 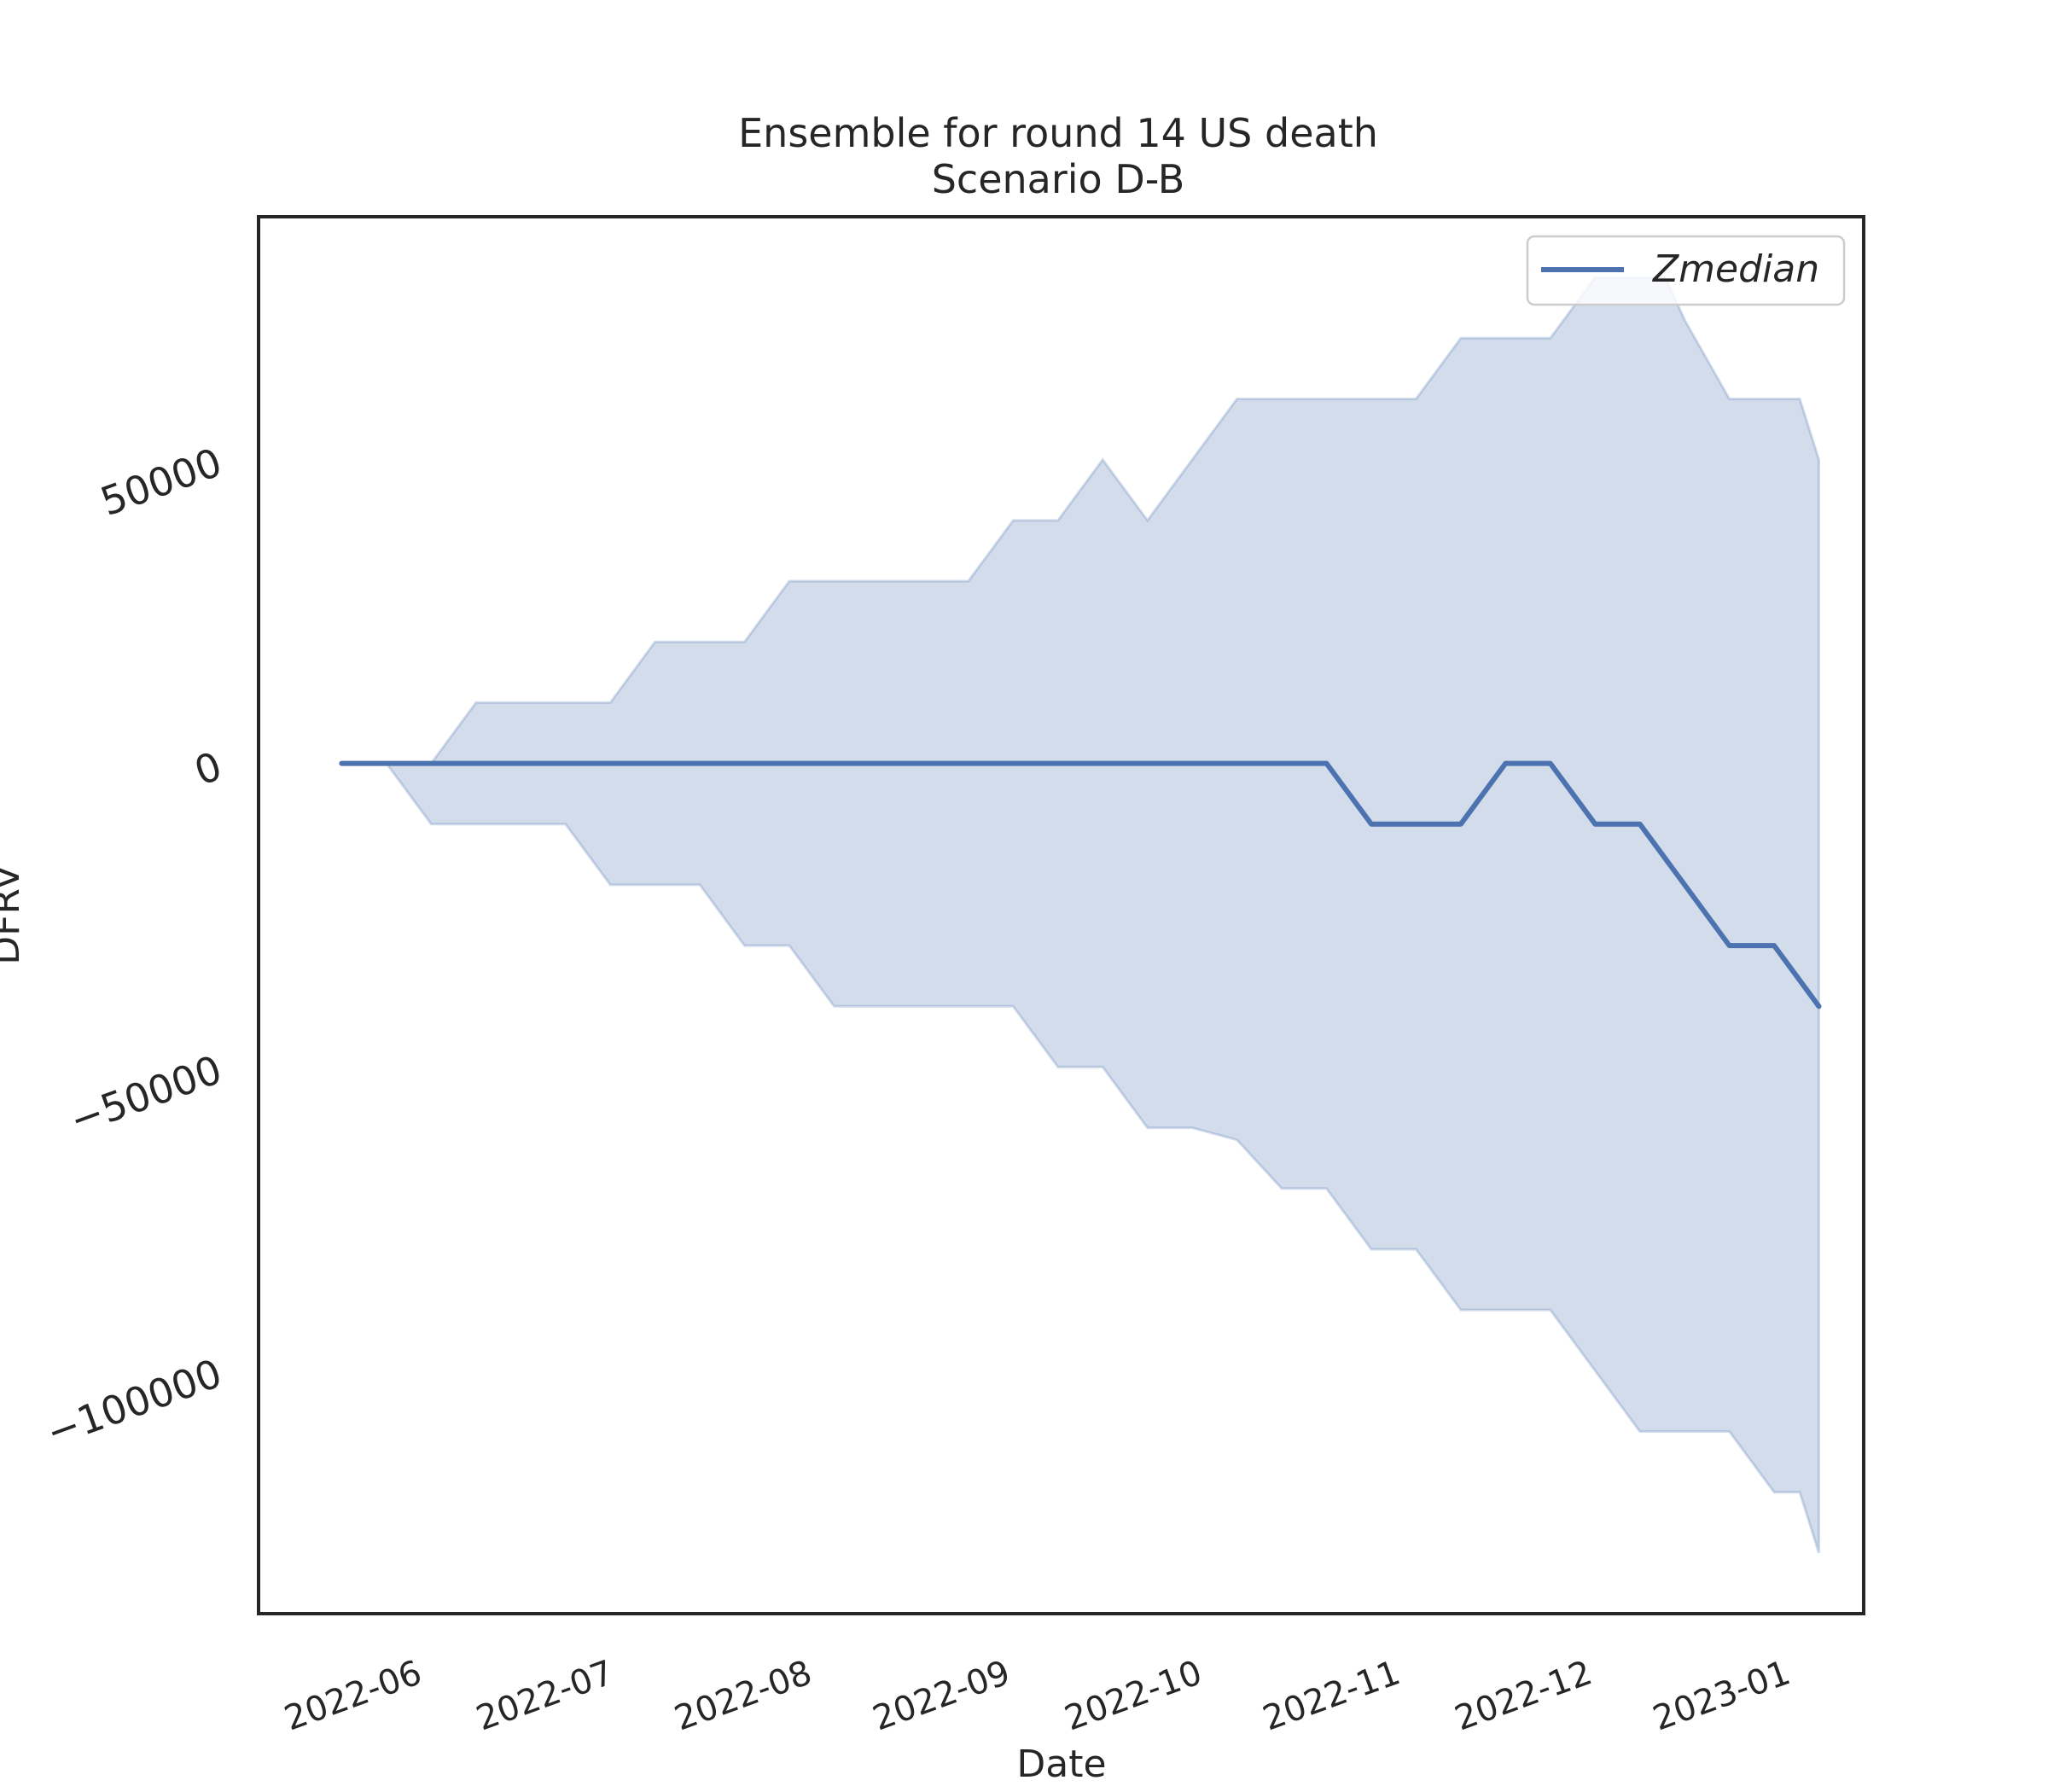 I want to click on series-line-zmedian, so click(x=1080, y=884).